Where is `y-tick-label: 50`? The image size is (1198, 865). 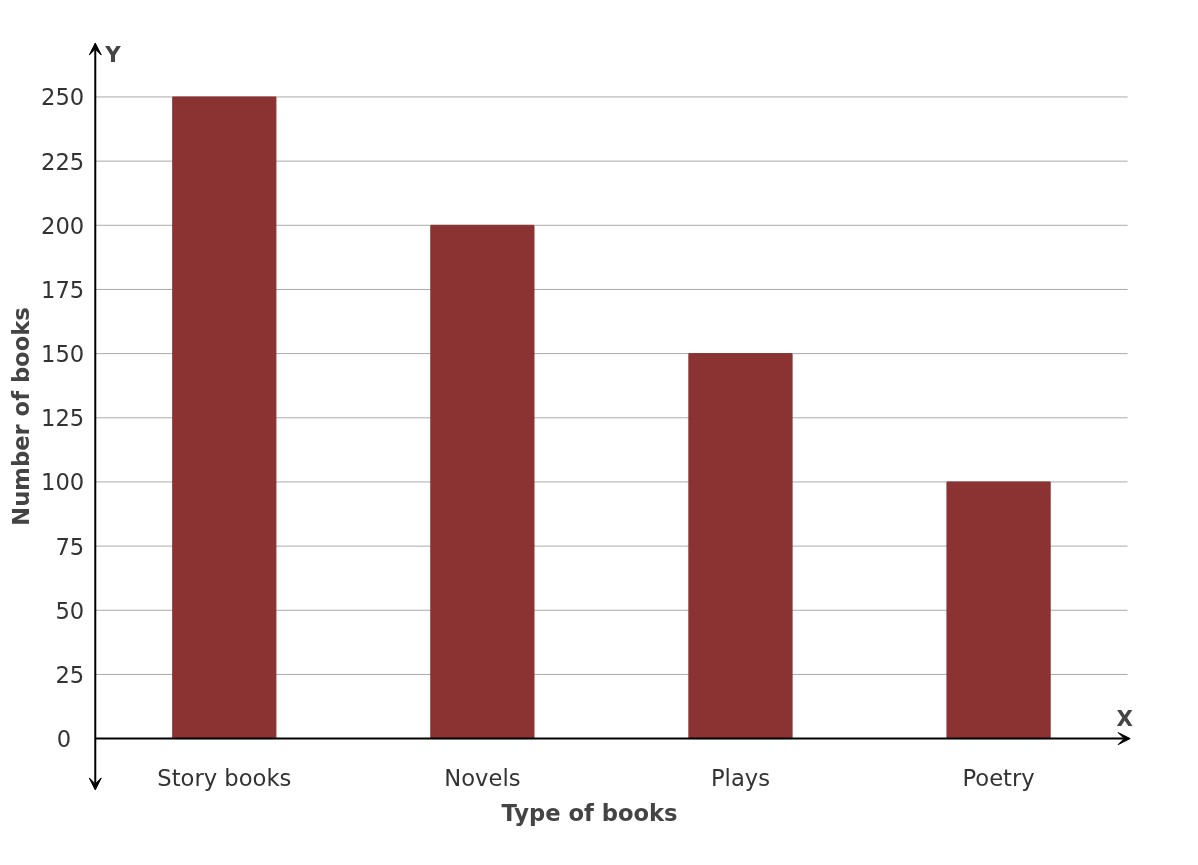 y-tick-label: 50 is located at coordinates (70, 610).